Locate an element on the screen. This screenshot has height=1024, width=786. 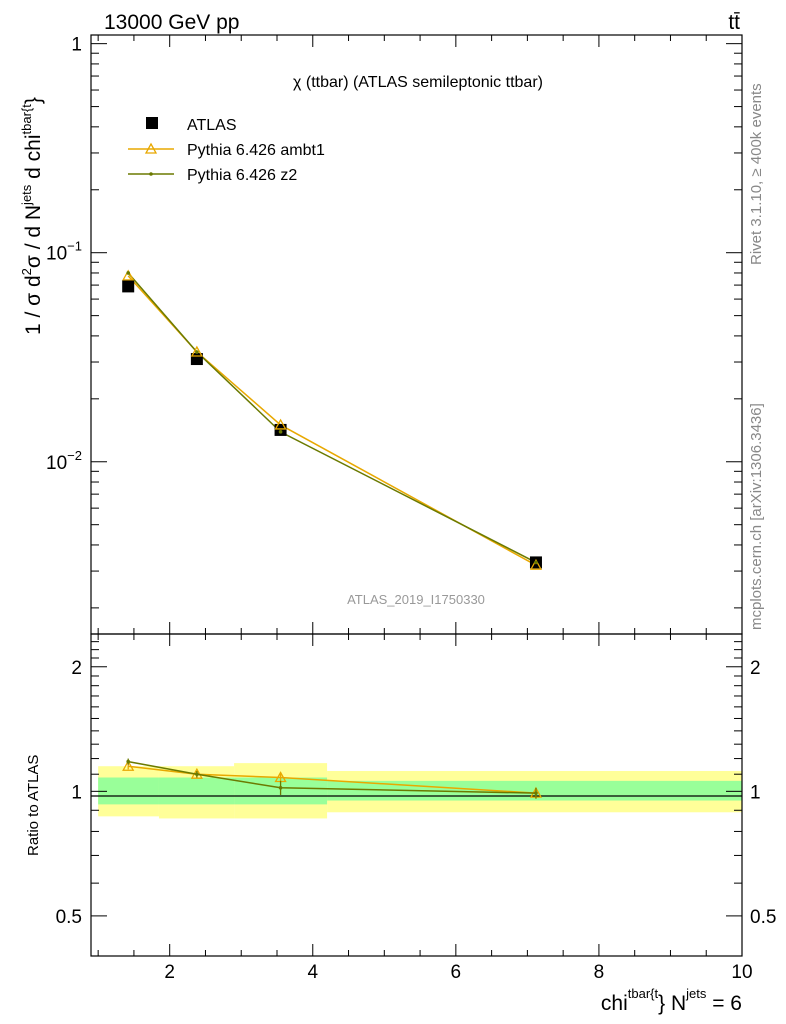
legend-atlas-label: ATLAS is located at coordinates (212, 125).